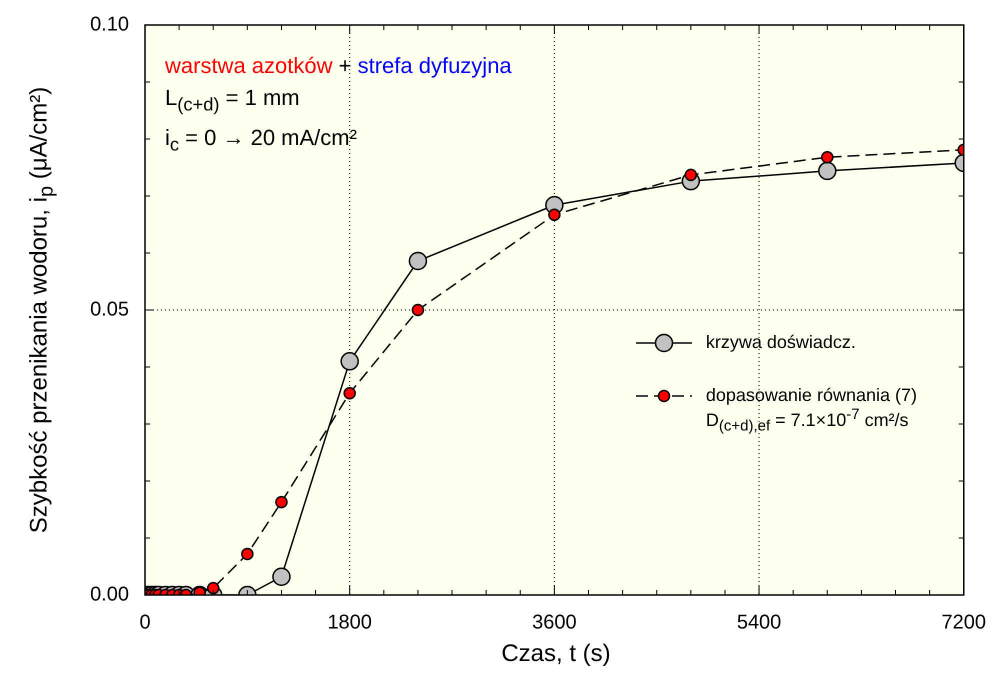 The image size is (994, 695). I want to click on x-axis-title: Czas, t (s), so click(556, 654).